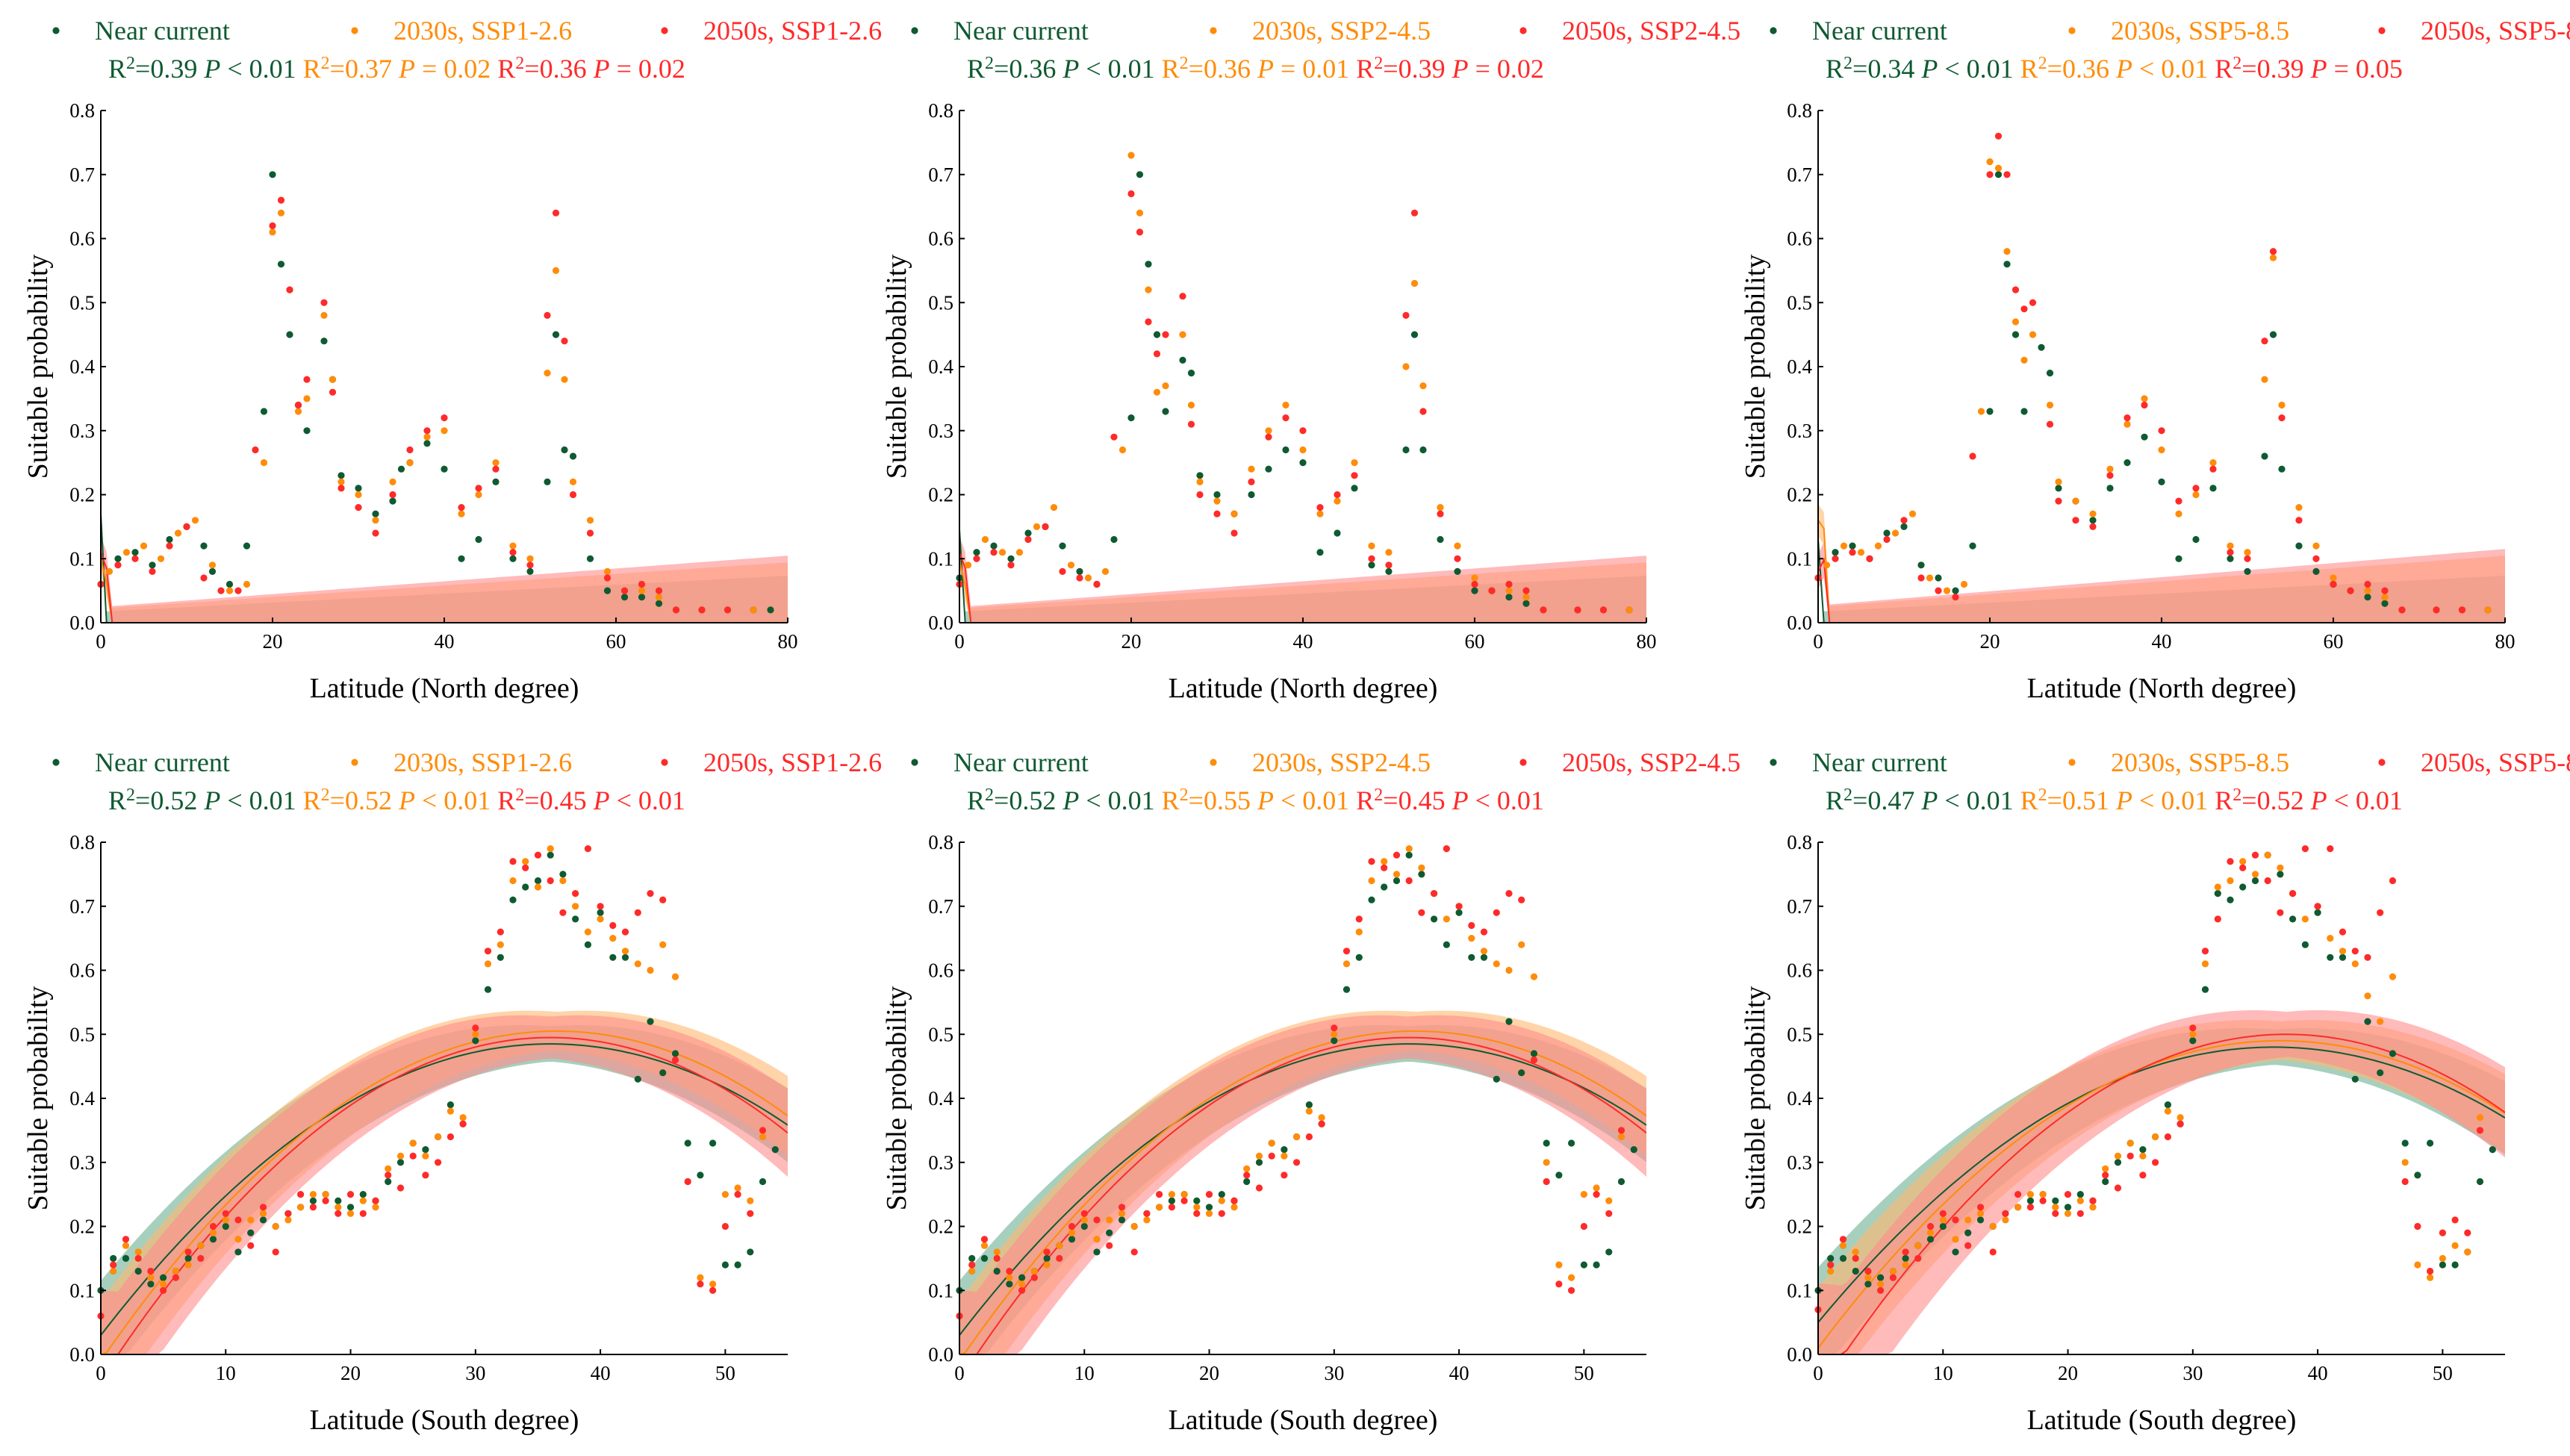 The height and width of the screenshot is (1456, 2570). What do you see at coordinates (2153, 392) in the screenshot?
I see `series-1-points` at bounding box center [2153, 392].